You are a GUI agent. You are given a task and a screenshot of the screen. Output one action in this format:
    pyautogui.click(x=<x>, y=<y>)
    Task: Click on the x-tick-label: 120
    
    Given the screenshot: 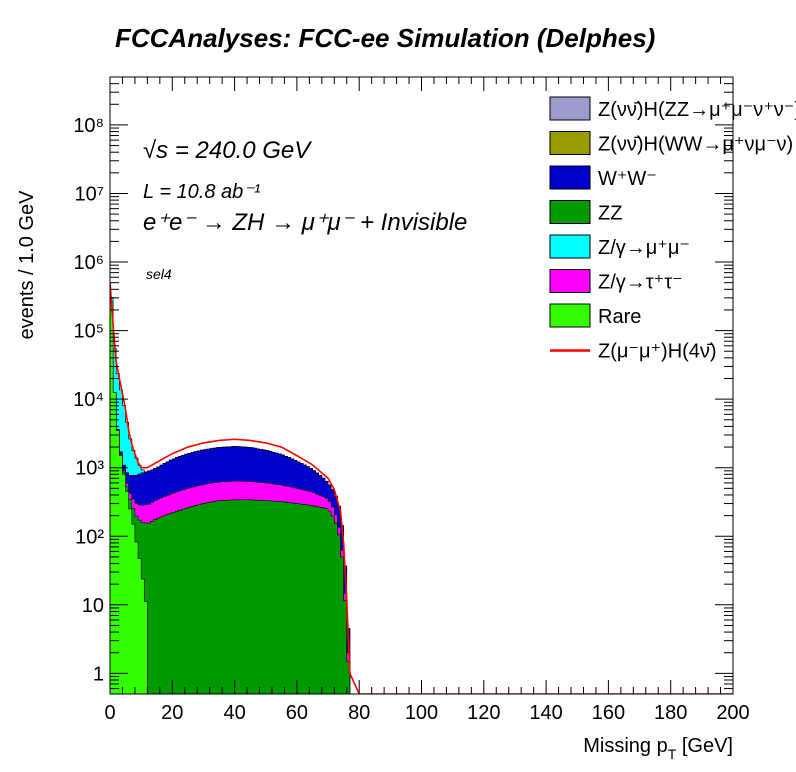 What is the action you would take?
    pyautogui.click(x=483, y=713)
    